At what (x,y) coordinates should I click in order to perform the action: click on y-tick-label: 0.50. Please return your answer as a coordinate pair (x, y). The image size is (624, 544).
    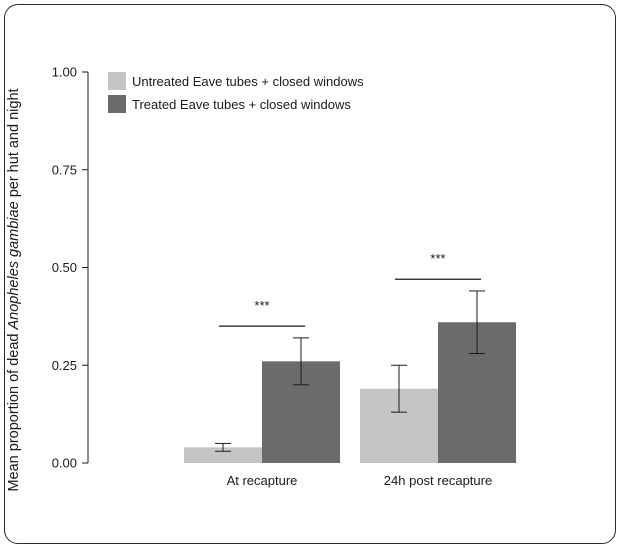
    Looking at the image, I should click on (64, 267).